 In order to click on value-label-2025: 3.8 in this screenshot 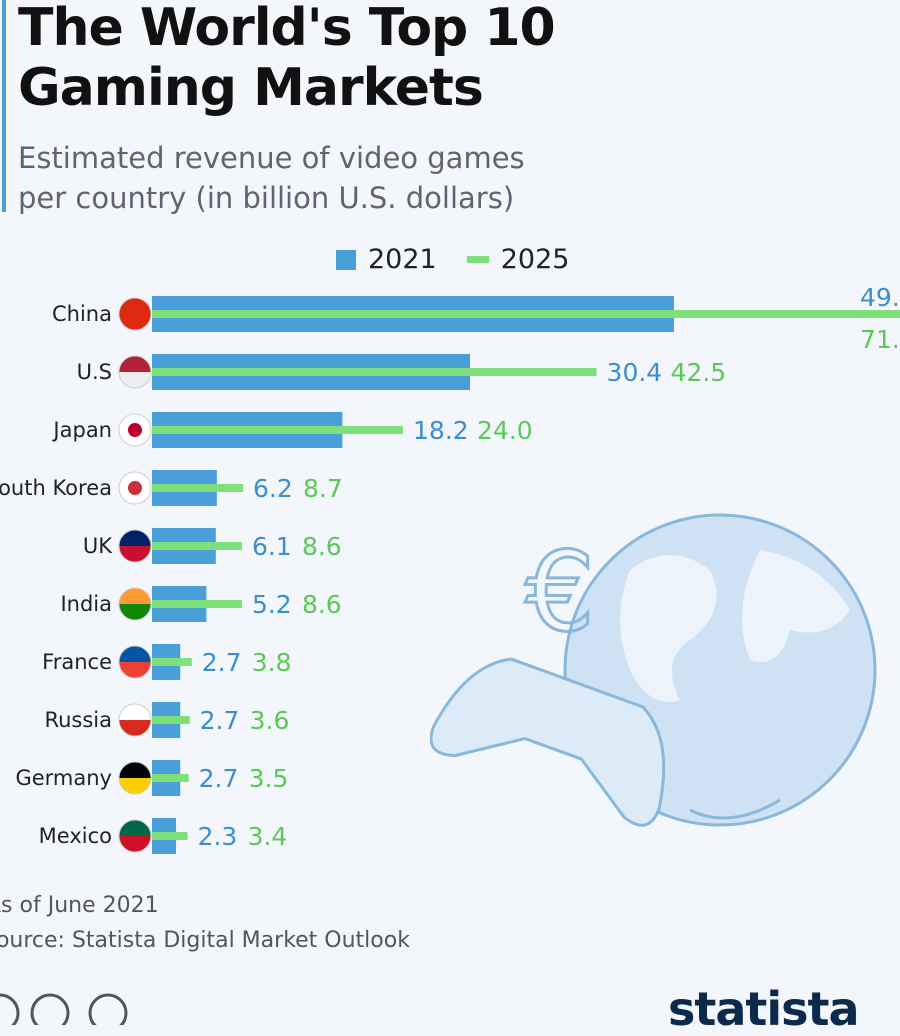, I will do `click(272, 662)`.